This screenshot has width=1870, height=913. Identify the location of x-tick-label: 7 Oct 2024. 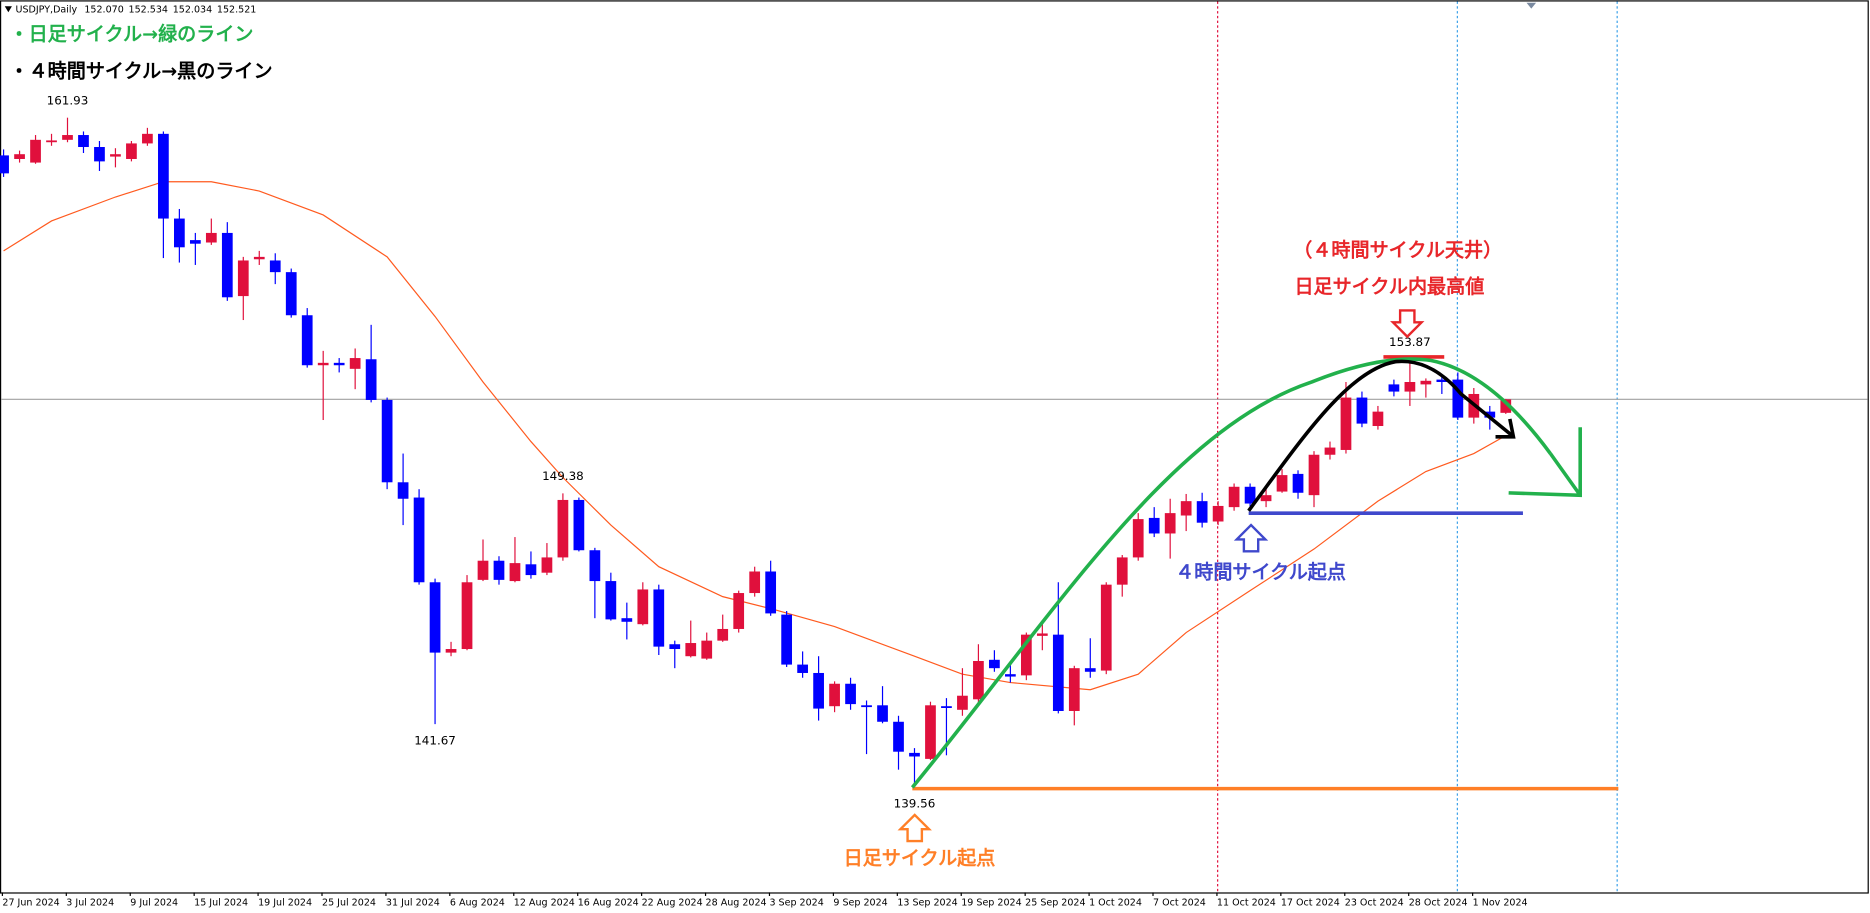
(1179, 903).